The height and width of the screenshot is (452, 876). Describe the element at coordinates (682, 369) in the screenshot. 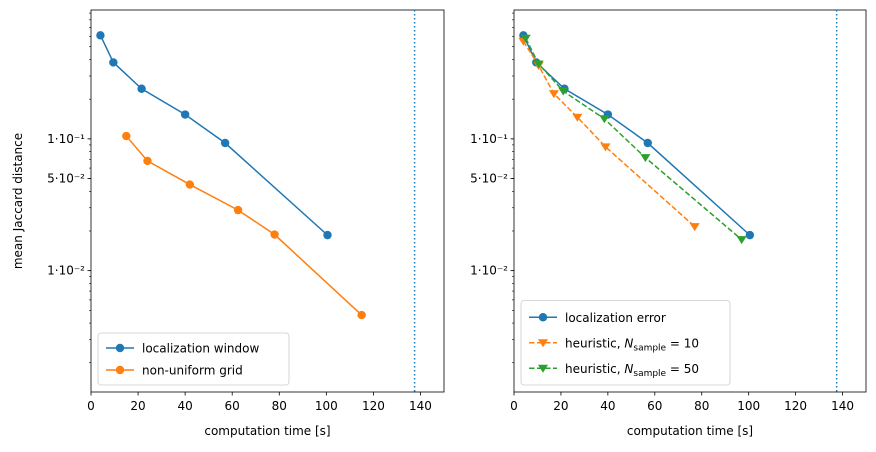

I see `legend-label-tail: = 50` at that location.